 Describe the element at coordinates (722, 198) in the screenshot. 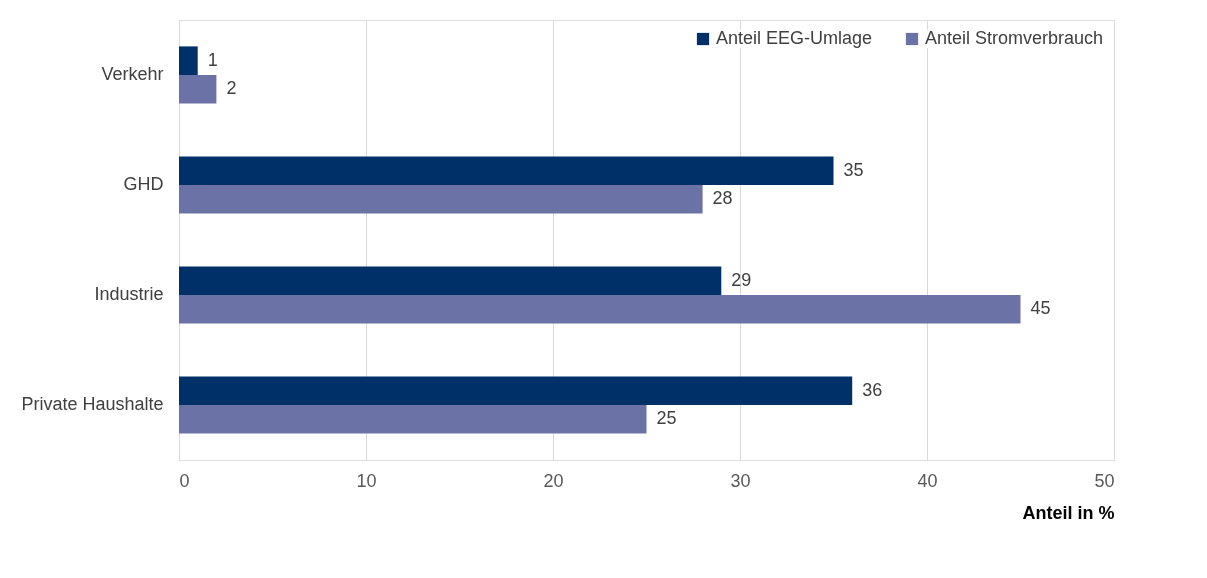

I see `data-label: 28` at that location.